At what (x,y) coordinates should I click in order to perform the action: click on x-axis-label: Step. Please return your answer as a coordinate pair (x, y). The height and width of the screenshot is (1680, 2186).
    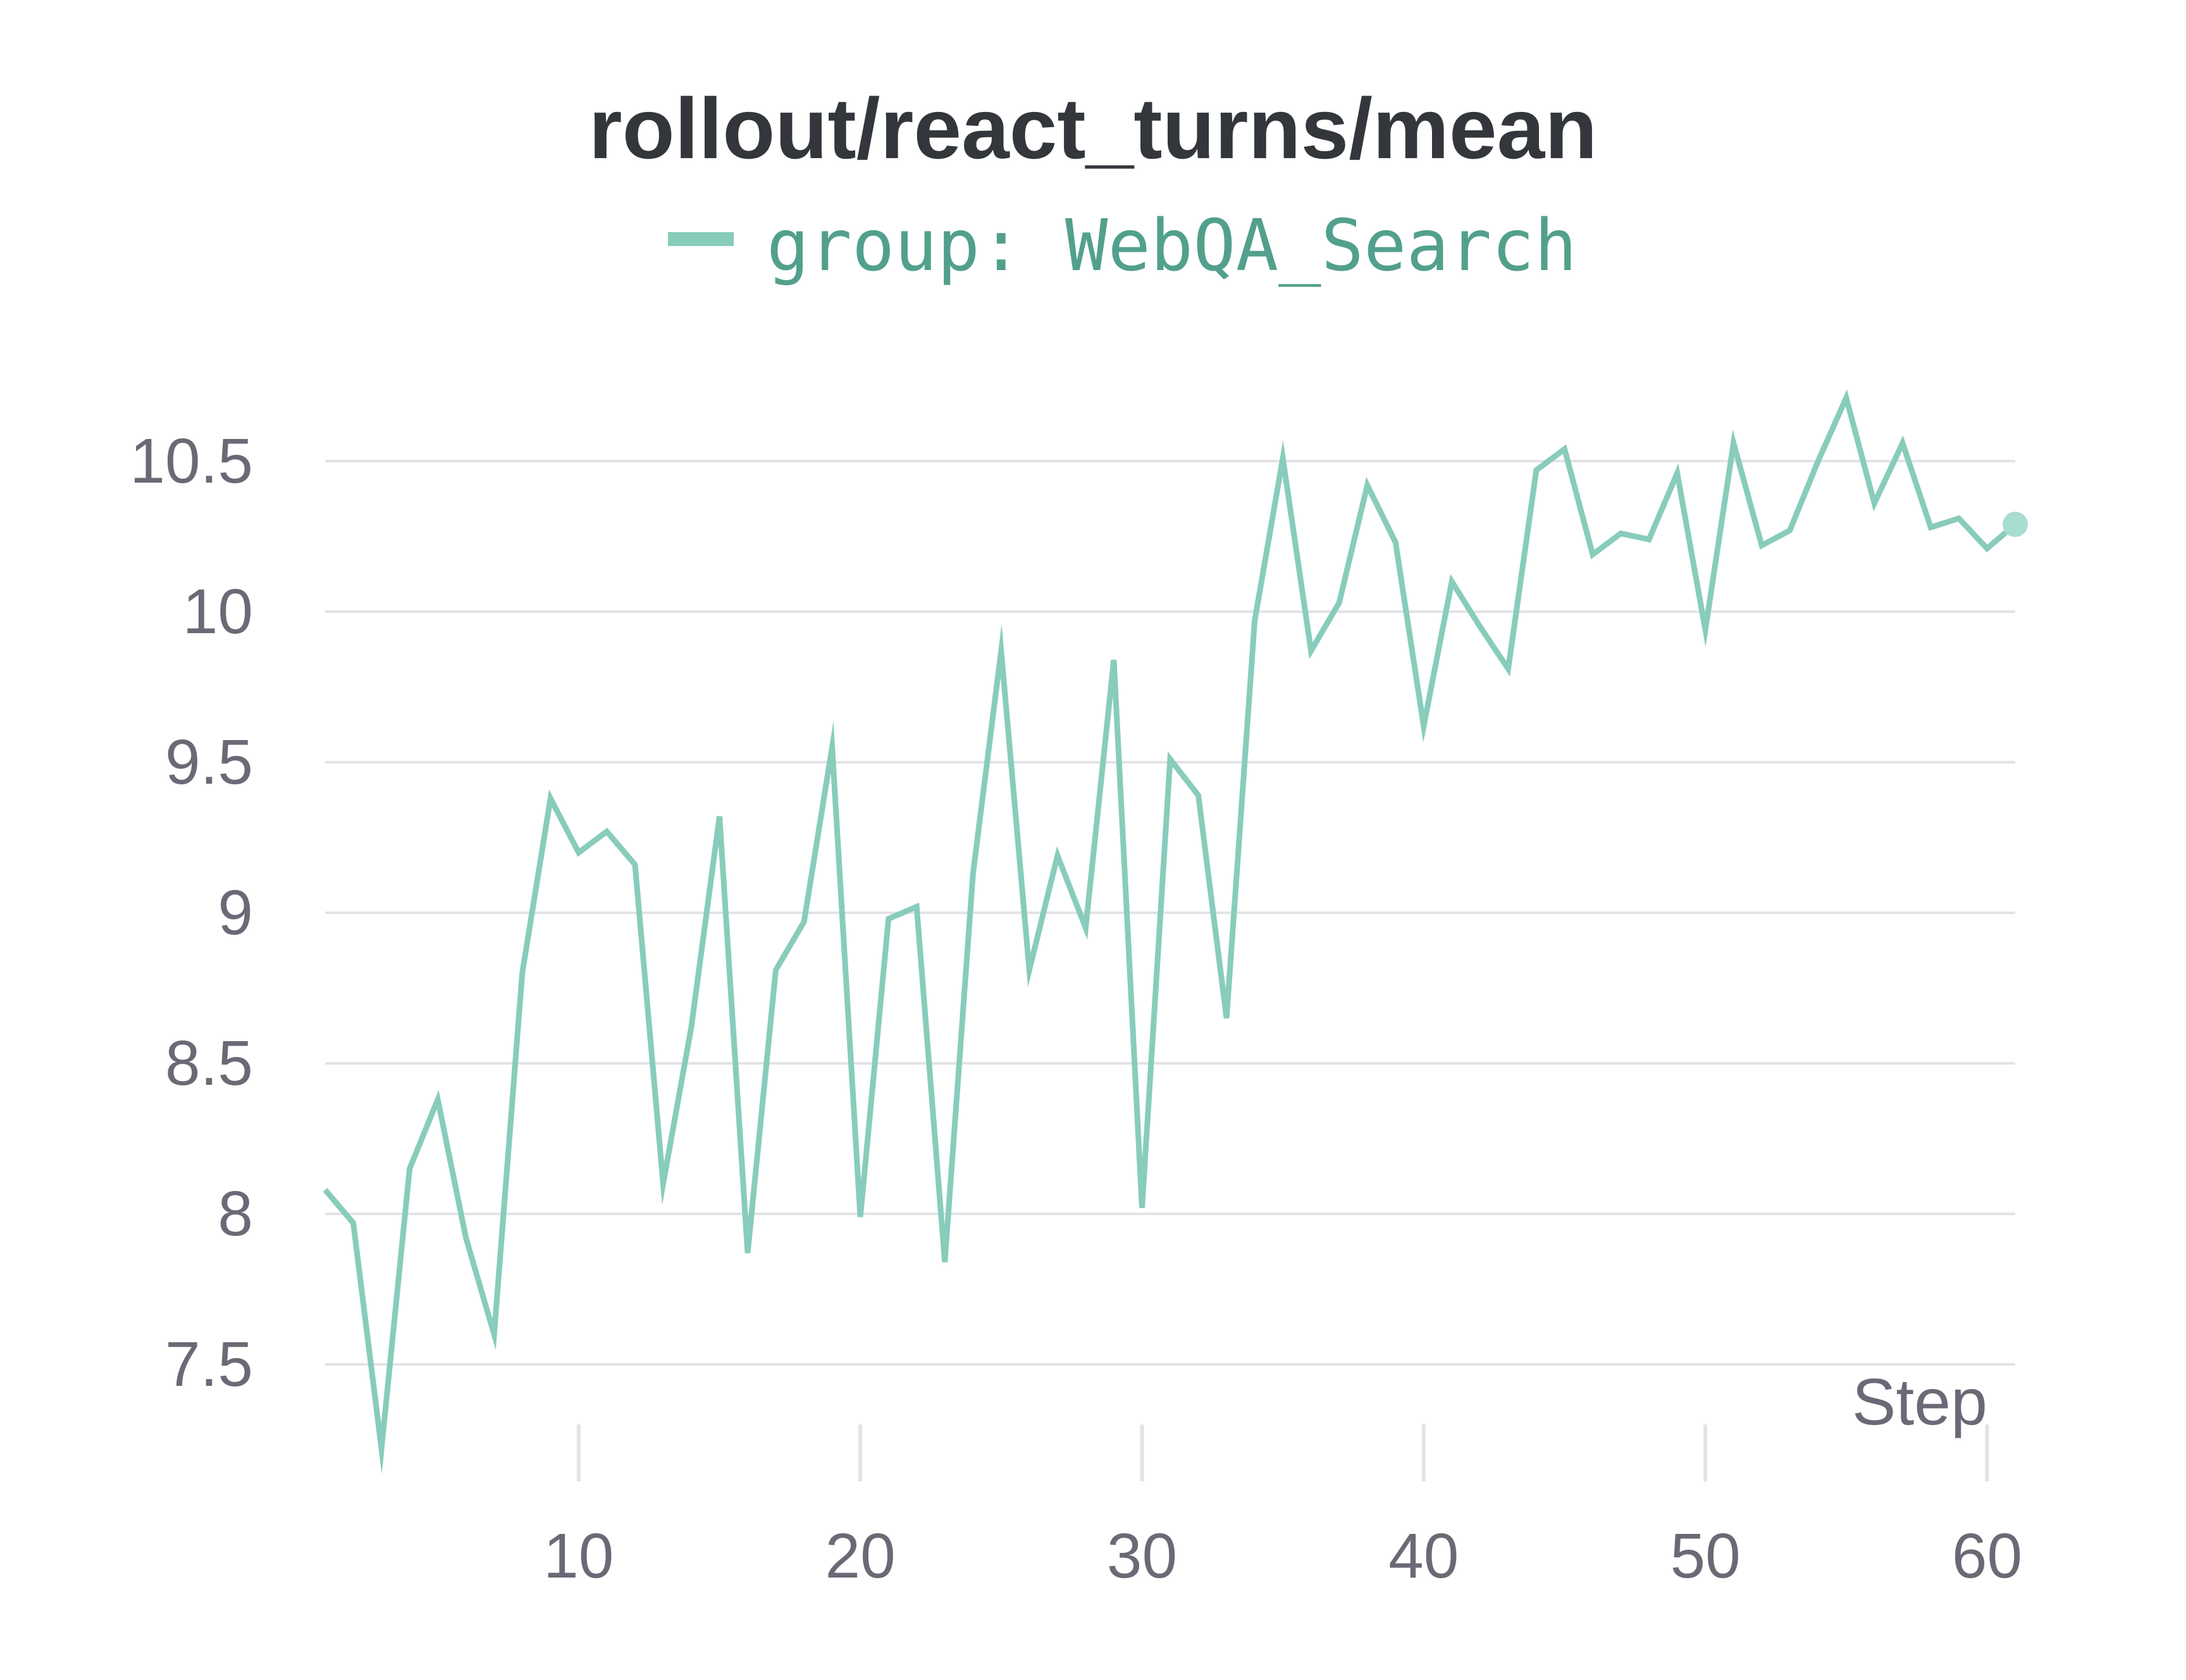
    Looking at the image, I should click on (1919, 1402).